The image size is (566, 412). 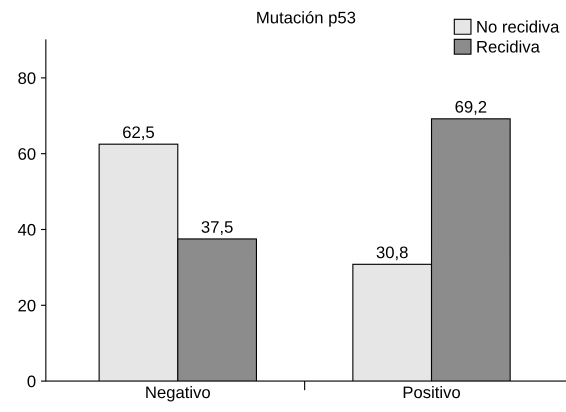 What do you see at coordinates (32, 382) in the screenshot?
I see `y-tick-label: 0` at bounding box center [32, 382].